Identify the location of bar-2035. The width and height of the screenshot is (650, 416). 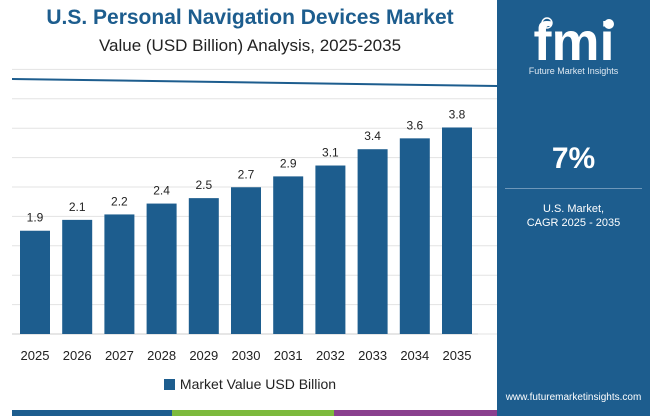
(457, 230).